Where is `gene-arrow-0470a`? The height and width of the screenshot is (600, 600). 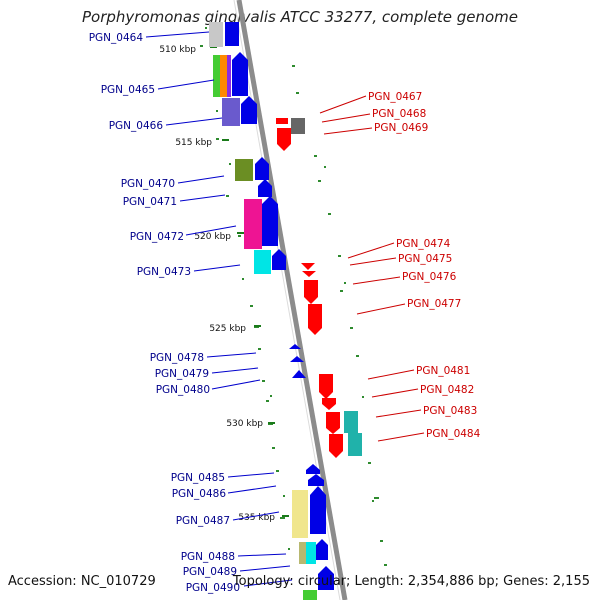 gene-arrow-0470a is located at coordinates (262, 168).